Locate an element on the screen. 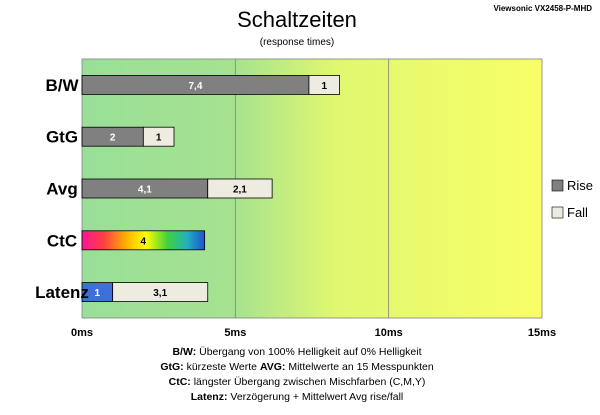 This screenshot has height=415, width=600. legend-label-rise: Rise is located at coordinates (580, 185).